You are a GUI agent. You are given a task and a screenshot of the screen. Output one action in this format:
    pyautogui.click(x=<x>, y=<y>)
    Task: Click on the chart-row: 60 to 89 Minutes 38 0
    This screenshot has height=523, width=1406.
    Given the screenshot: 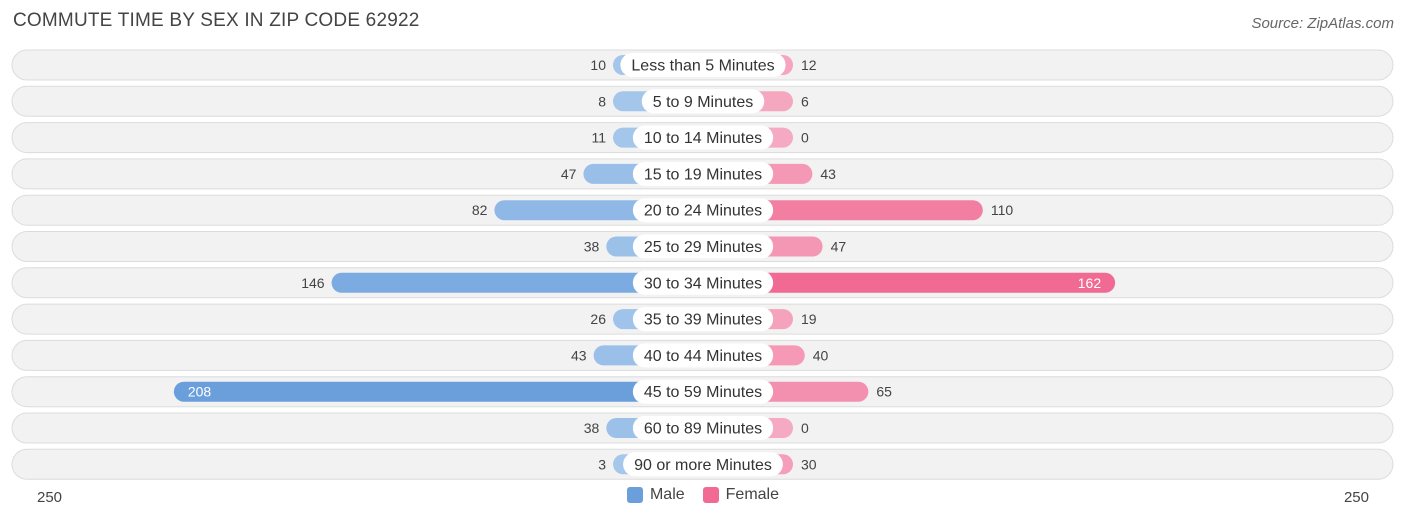 What is the action you would take?
    pyautogui.click(x=702, y=428)
    